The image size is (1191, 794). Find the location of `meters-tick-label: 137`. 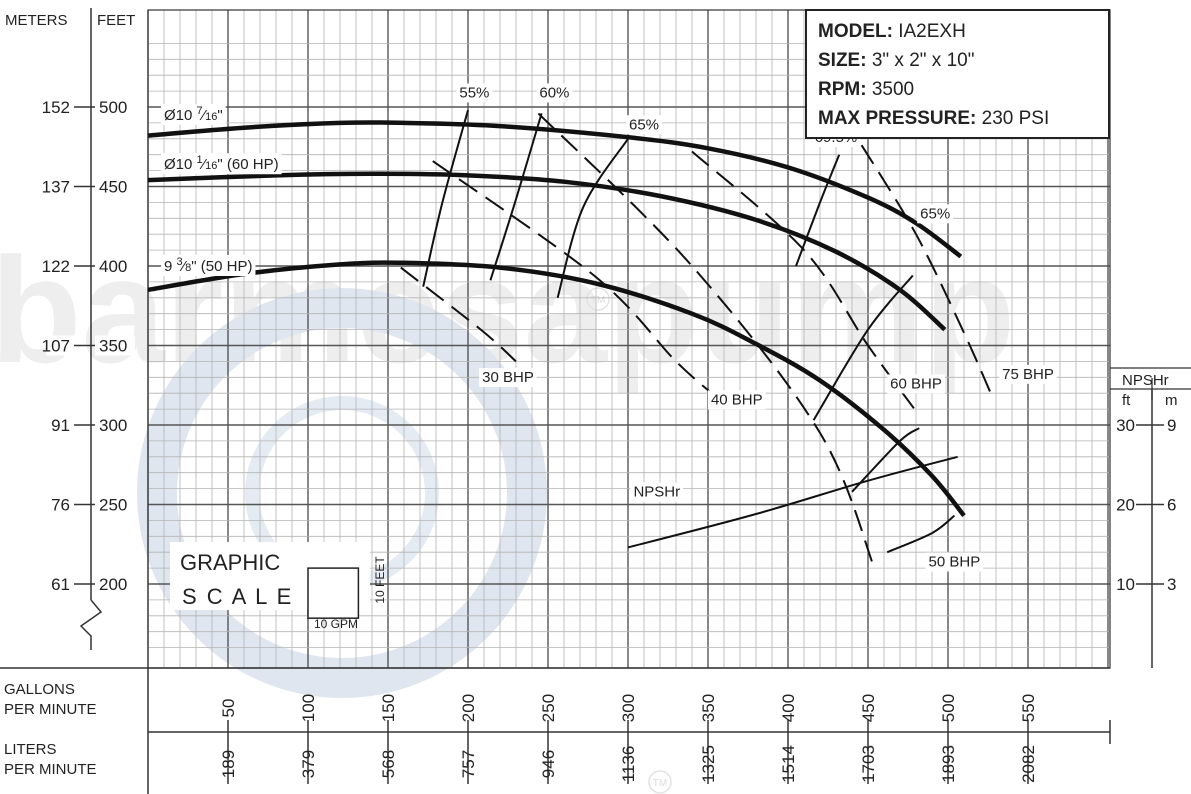

meters-tick-label: 137 is located at coordinates (56, 187).